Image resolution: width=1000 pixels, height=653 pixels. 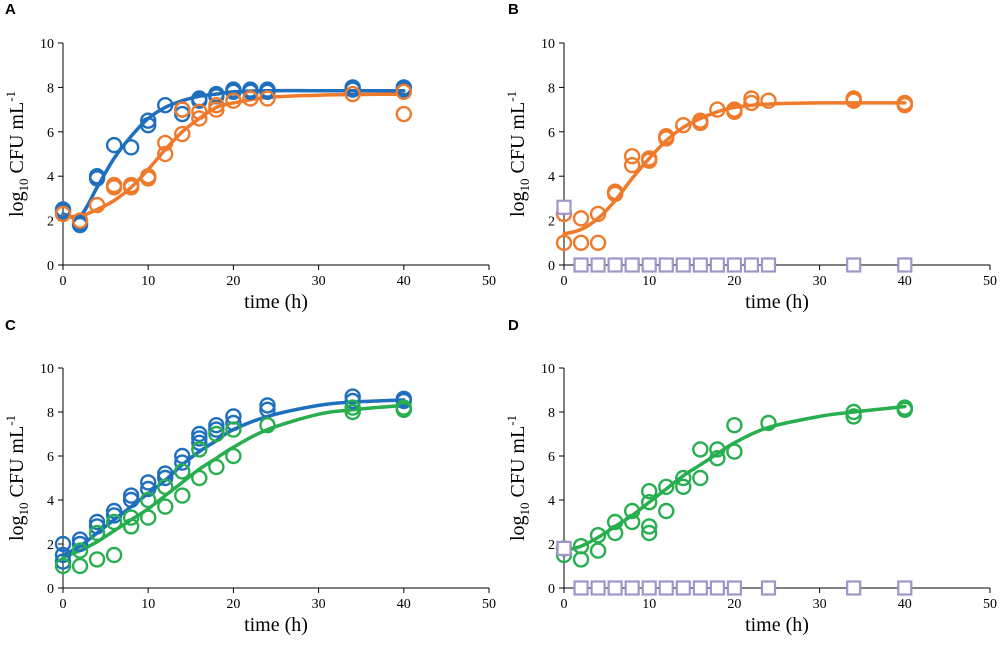 What do you see at coordinates (10, 9) in the screenshot?
I see `panel-letter: A` at bounding box center [10, 9].